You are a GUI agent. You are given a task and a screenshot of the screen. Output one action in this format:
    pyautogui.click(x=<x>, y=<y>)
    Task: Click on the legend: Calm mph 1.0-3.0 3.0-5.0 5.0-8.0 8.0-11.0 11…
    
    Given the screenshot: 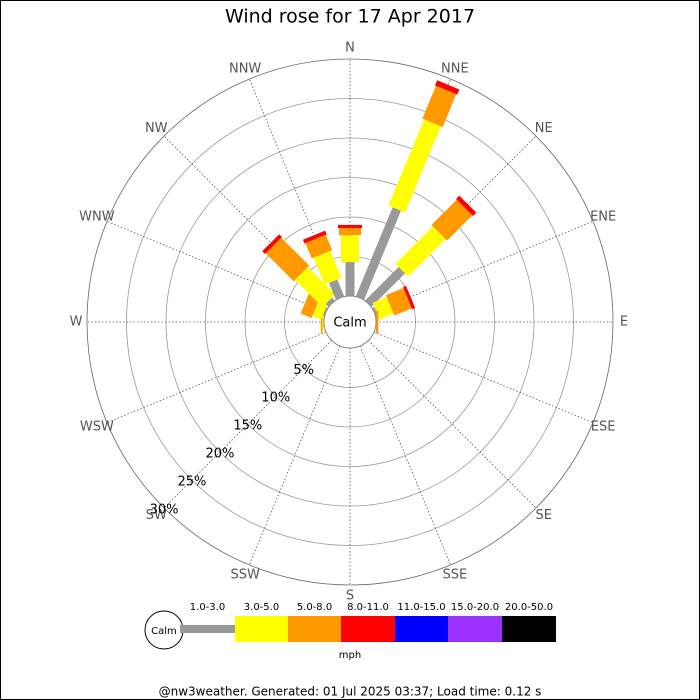 What is the action you would take?
    pyautogui.click(x=350, y=631)
    